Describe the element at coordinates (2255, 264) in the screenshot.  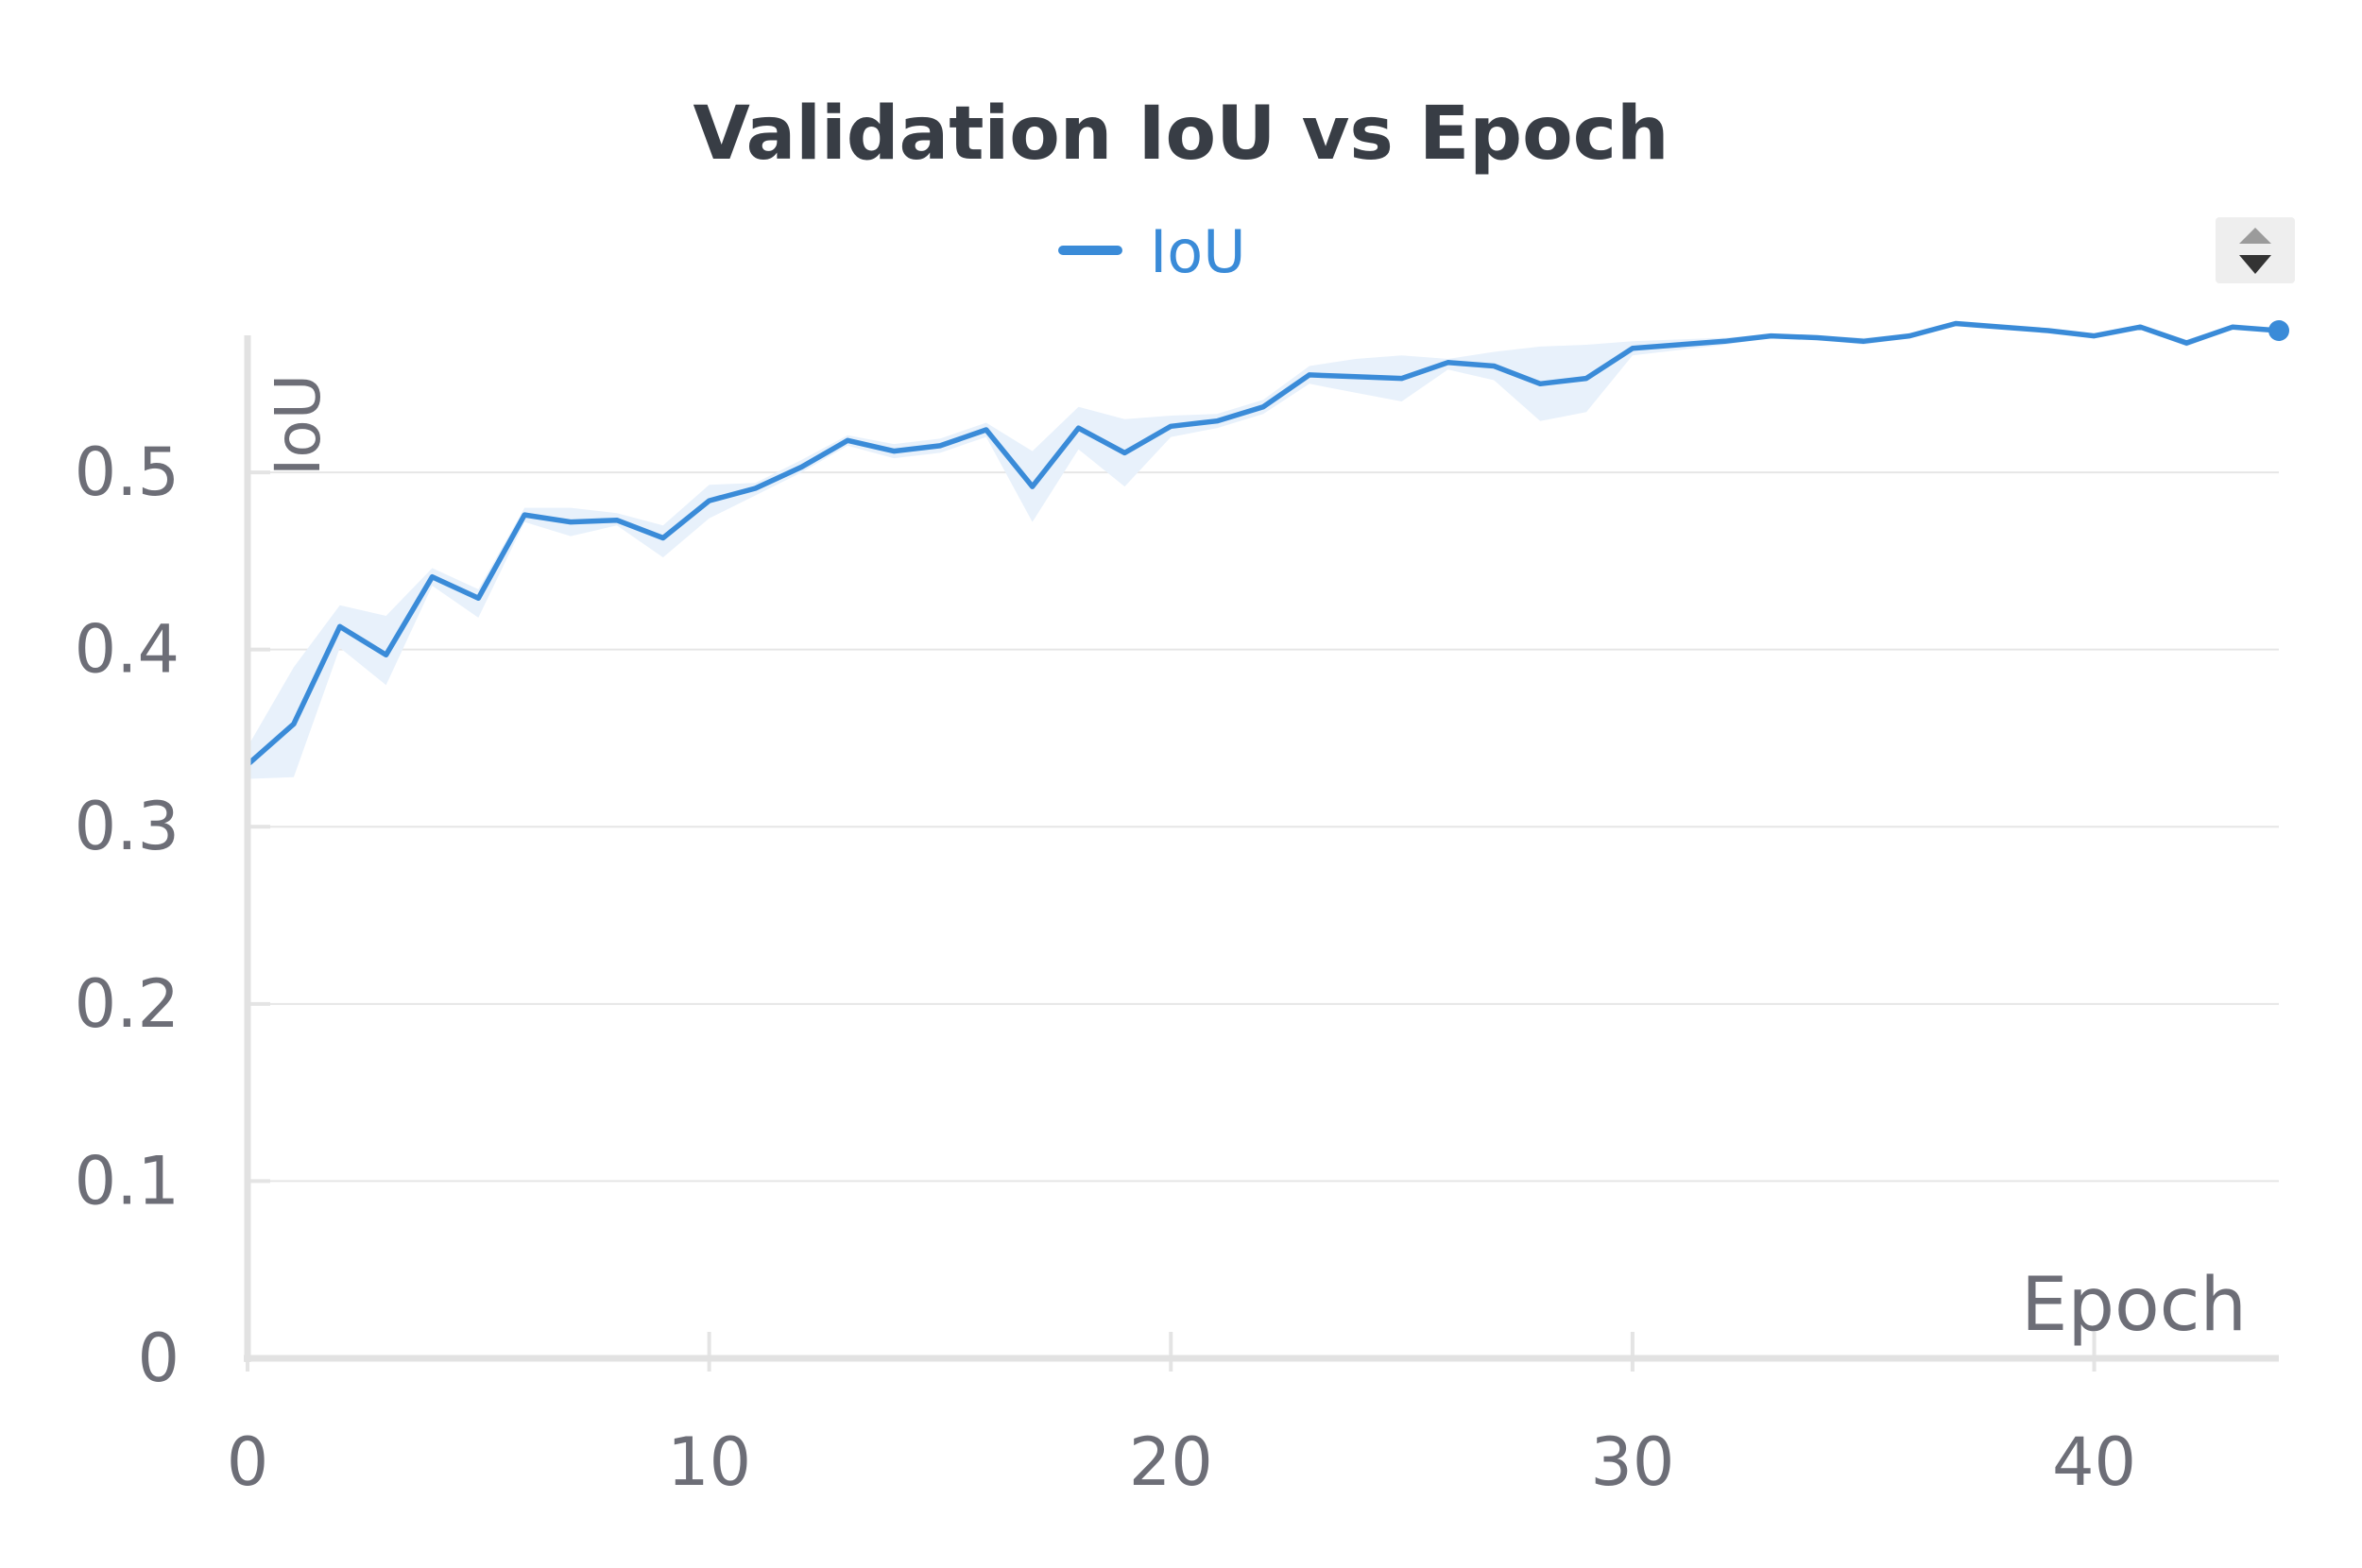
I see `triangle-down-icon` at that location.